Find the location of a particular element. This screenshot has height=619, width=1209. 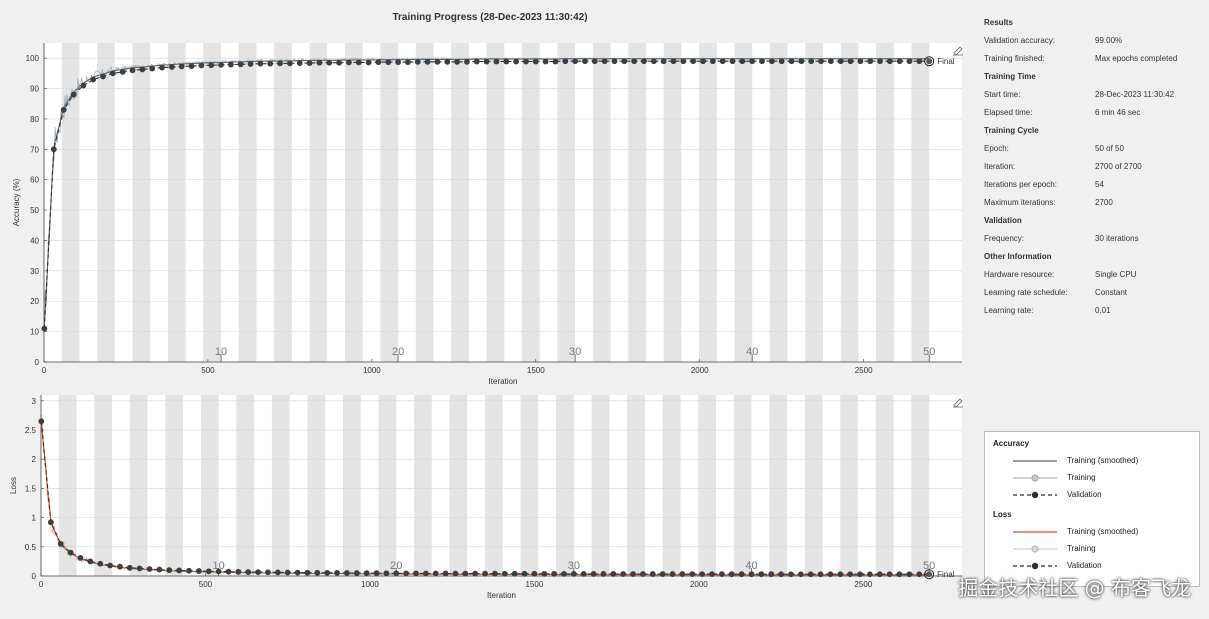

y-axis-label: Loss is located at coordinates (13, 485).